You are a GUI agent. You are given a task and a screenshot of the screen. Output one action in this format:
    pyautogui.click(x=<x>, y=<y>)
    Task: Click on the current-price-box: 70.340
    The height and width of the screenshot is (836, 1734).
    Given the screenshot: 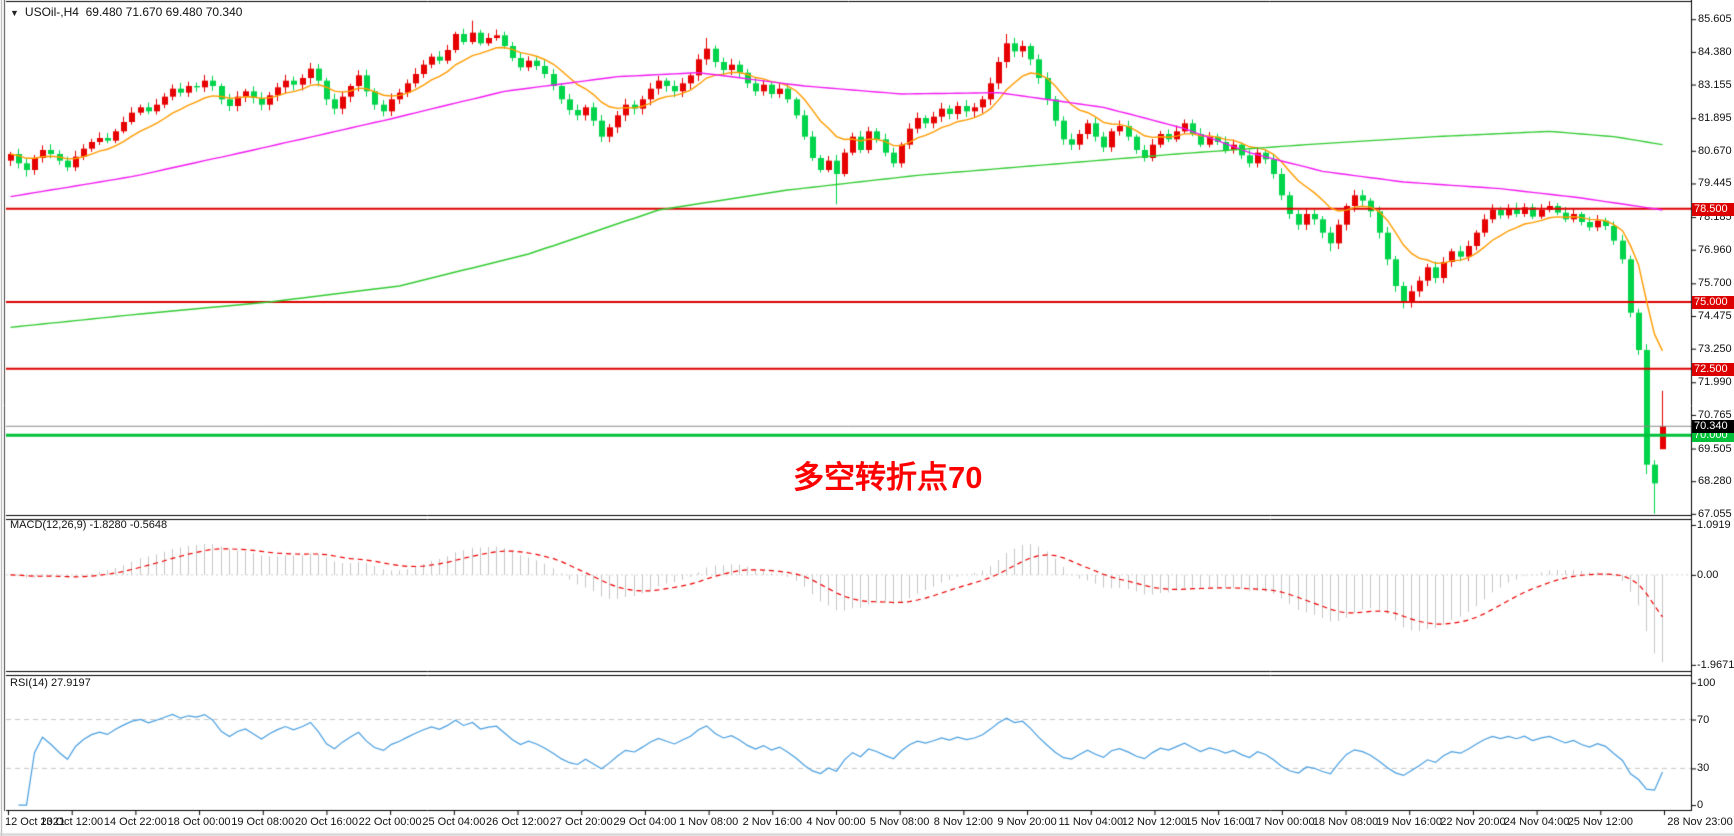 What is the action you would take?
    pyautogui.click(x=1713, y=427)
    